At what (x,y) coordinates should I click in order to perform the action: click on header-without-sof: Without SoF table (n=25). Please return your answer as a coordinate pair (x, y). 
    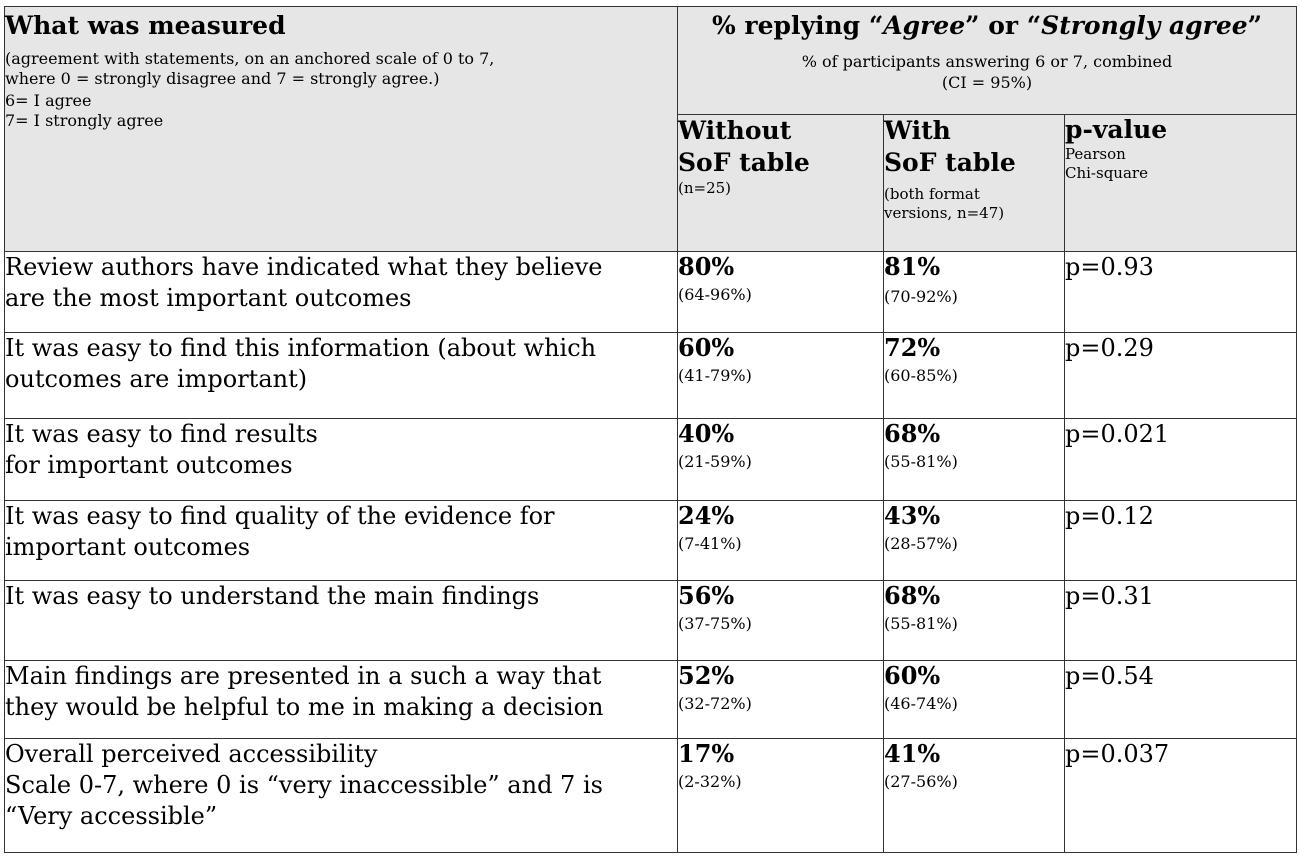
    Looking at the image, I should click on (780, 183).